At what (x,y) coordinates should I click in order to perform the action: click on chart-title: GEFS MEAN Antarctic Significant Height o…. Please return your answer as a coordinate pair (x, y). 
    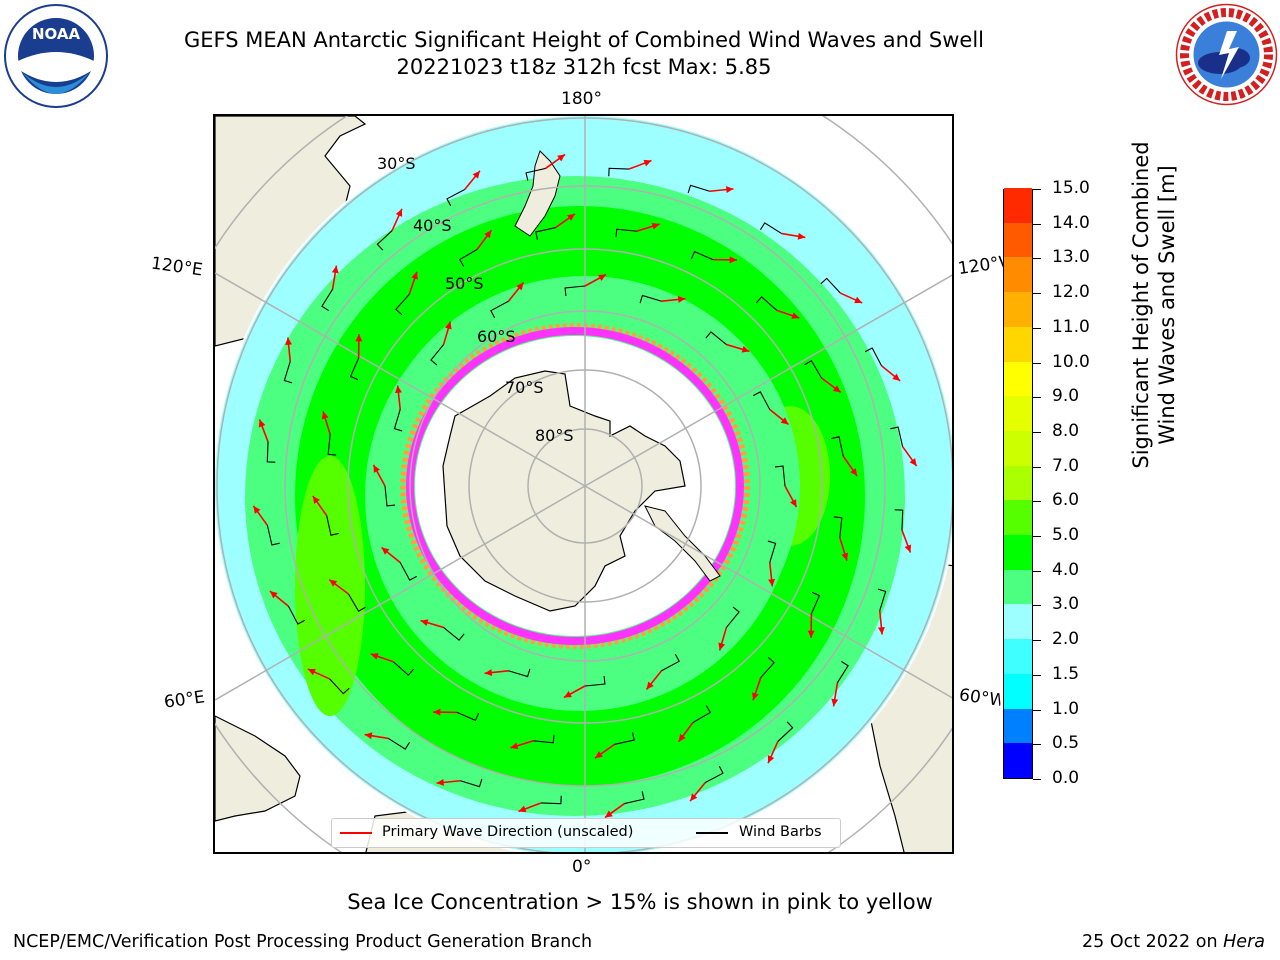
    Looking at the image, I should click on (584, 40).